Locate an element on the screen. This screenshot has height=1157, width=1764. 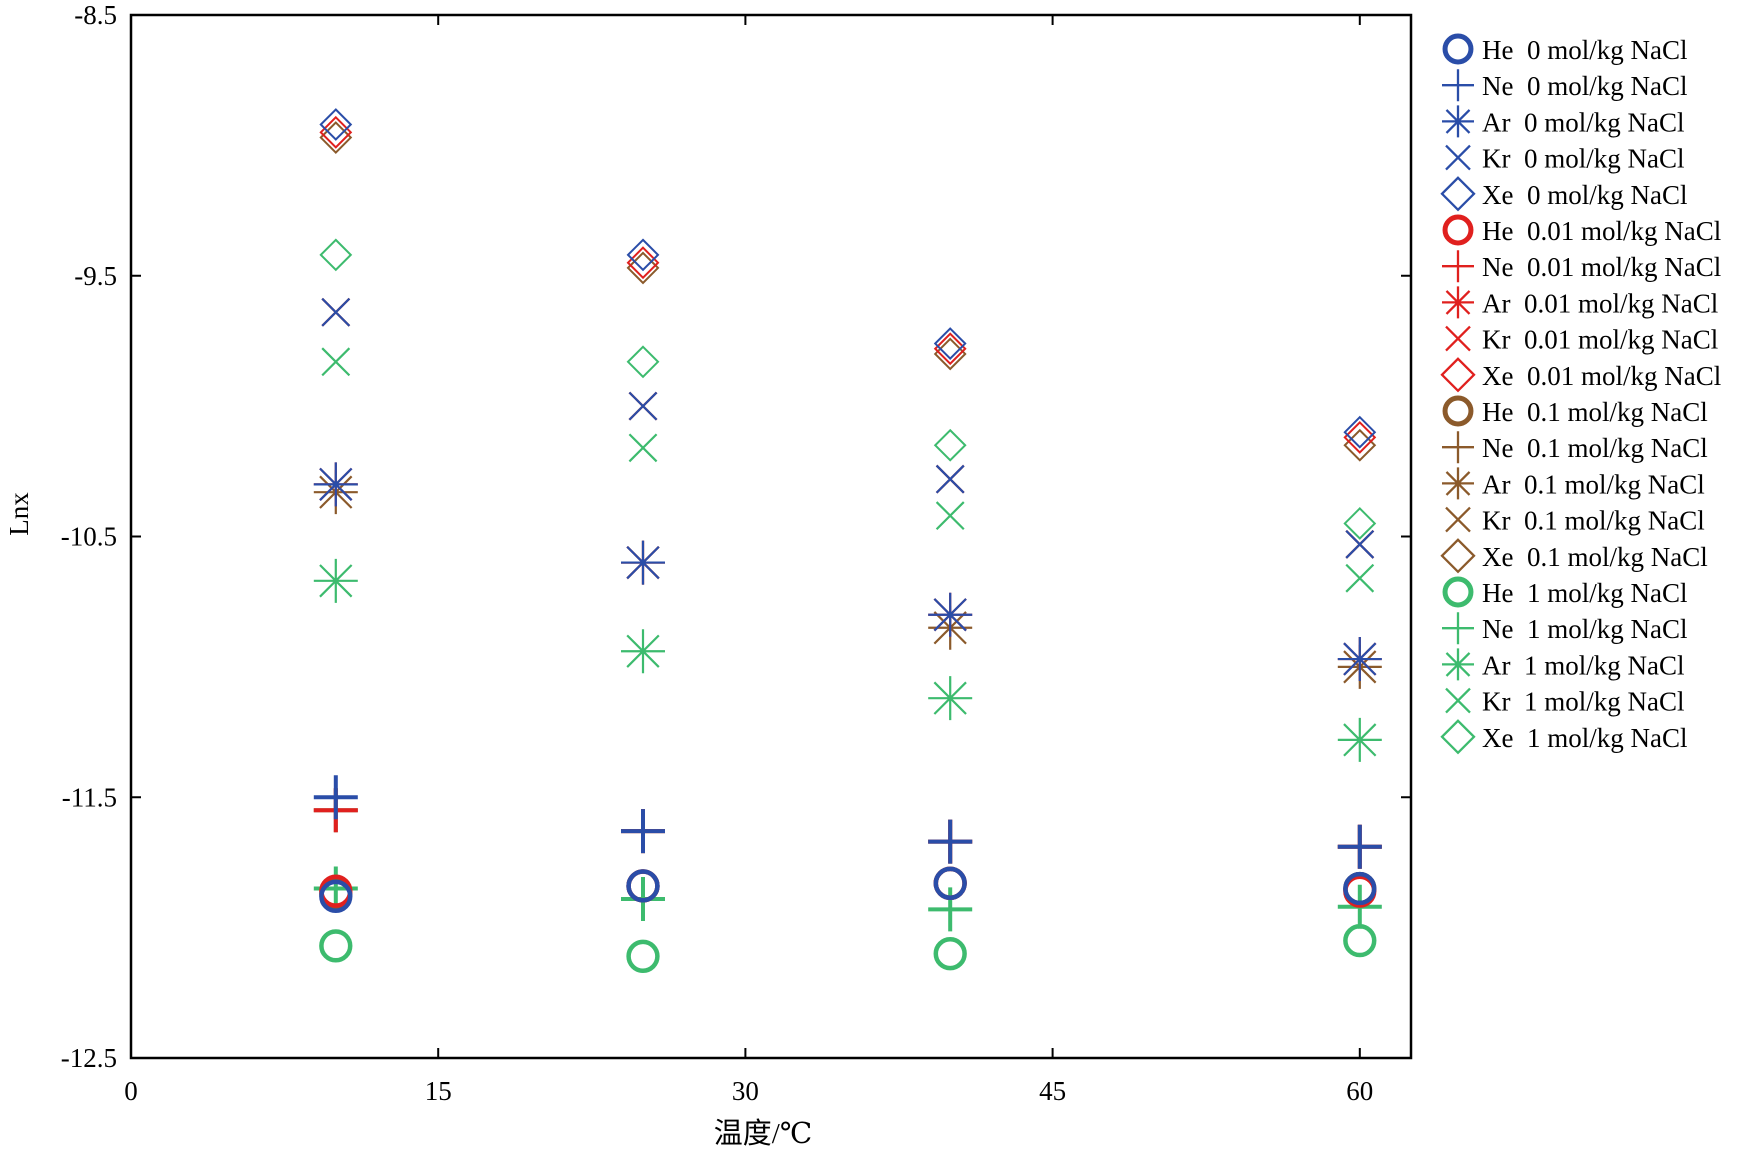
legend-item: Ne 0.1 mol/kg NaCl is located at coordinates (1575, 447).